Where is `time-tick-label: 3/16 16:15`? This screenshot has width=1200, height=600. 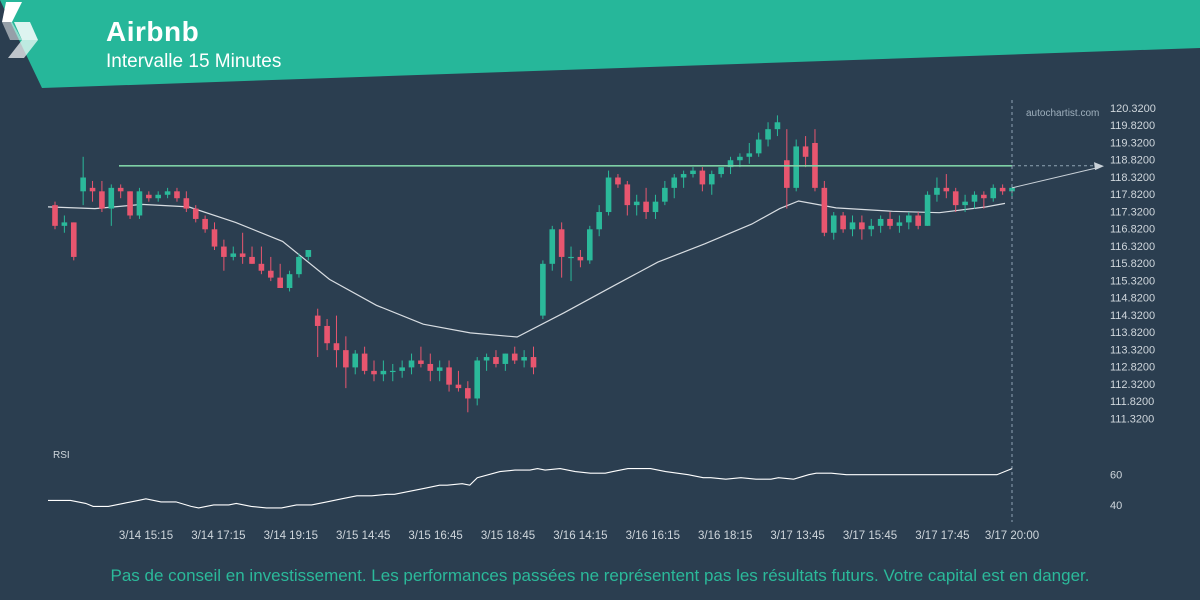 time-tick-label: 3/16 16:15 is located at coordinates (653, 536).